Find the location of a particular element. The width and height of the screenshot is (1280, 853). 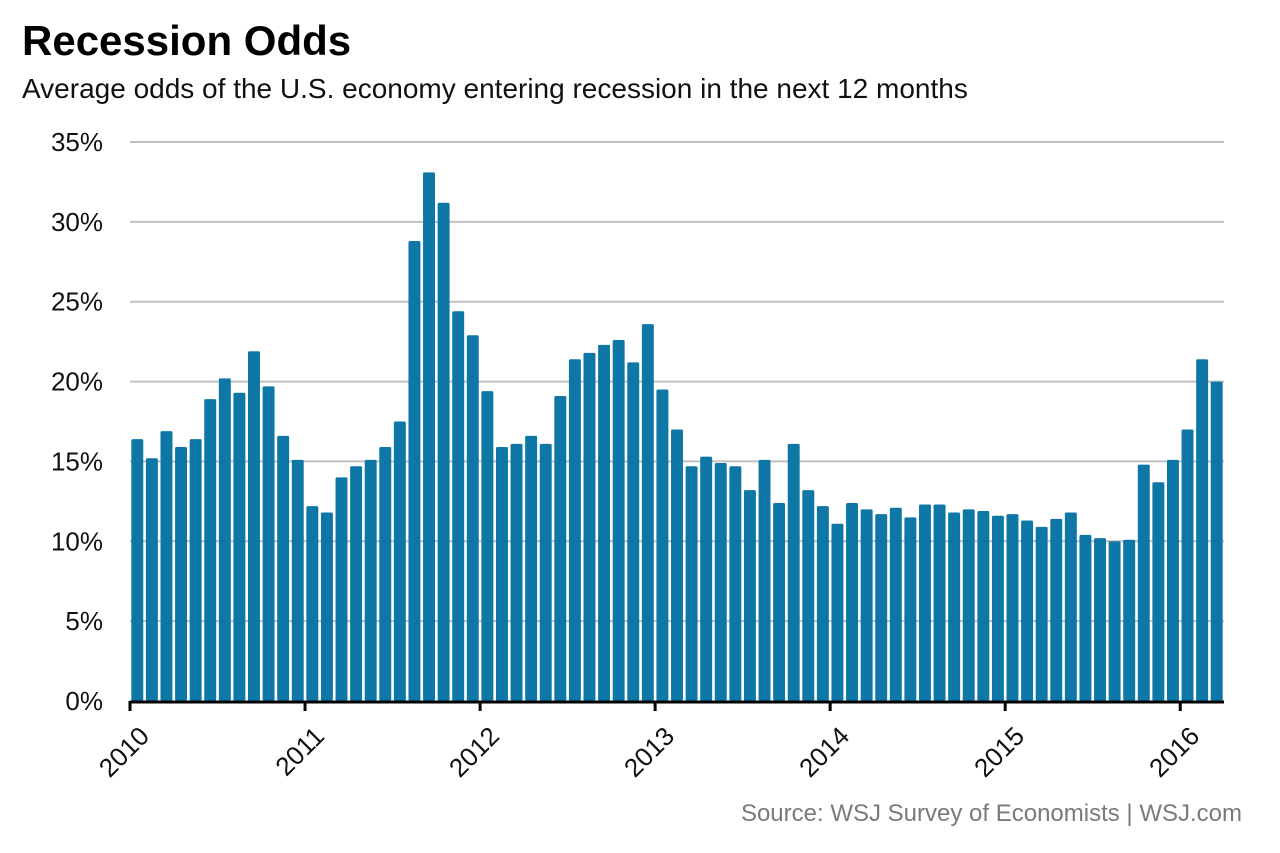

y-axis-ticks: 0% 5% 10% 15% 20% 25% 30% 35% is located at coordinates (77, 421).